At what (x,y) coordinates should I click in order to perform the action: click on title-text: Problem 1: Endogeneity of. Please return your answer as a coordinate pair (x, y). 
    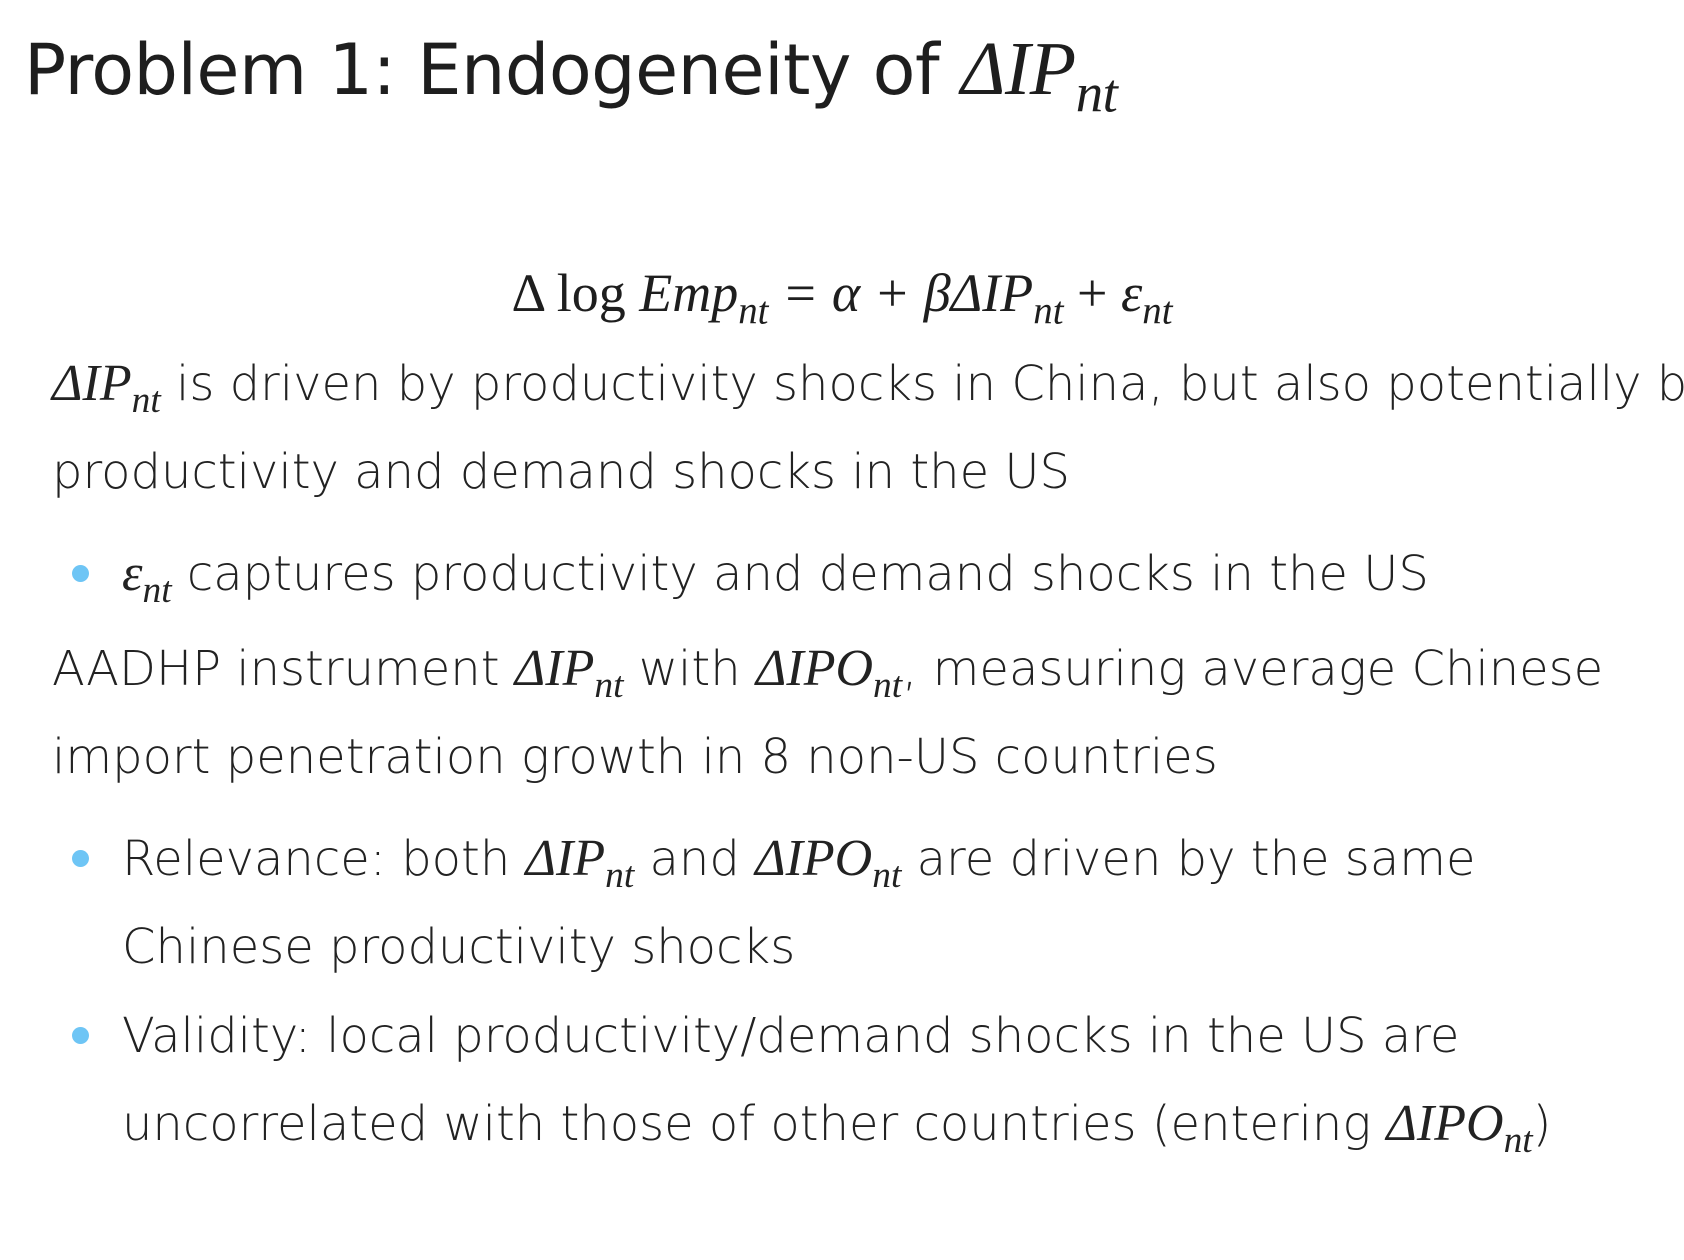
    Looking at the image, I should click on (492, 70).